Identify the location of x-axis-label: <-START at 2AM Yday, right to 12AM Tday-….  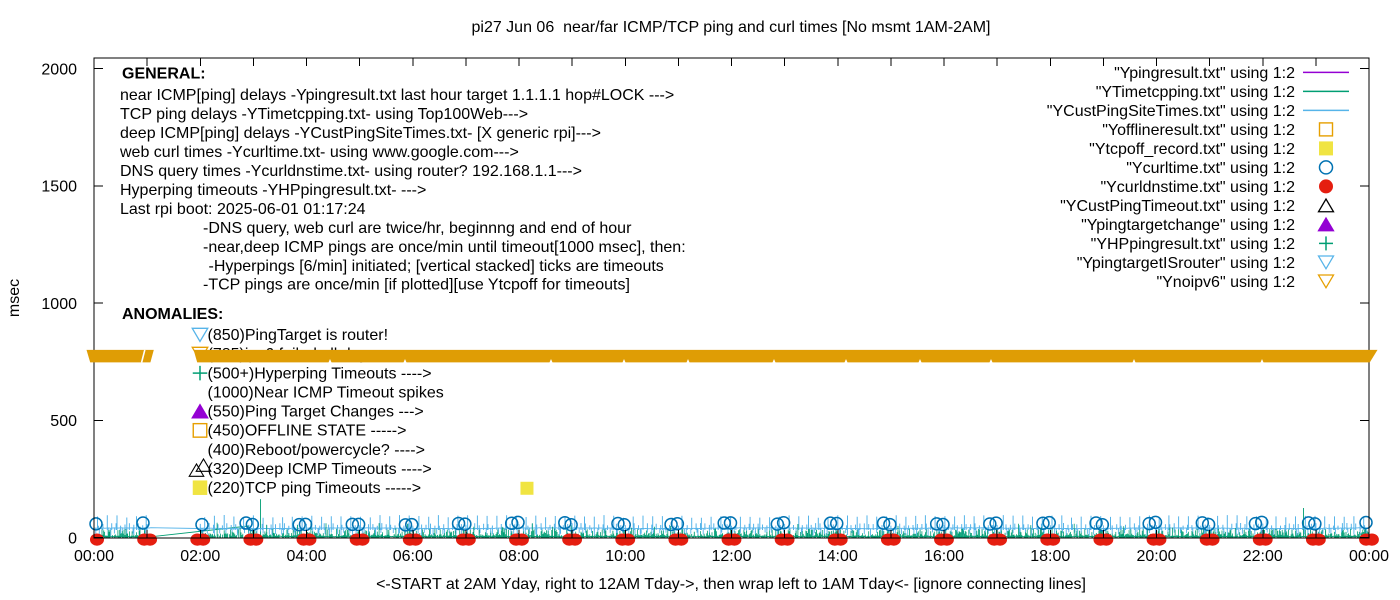
(731, 584).